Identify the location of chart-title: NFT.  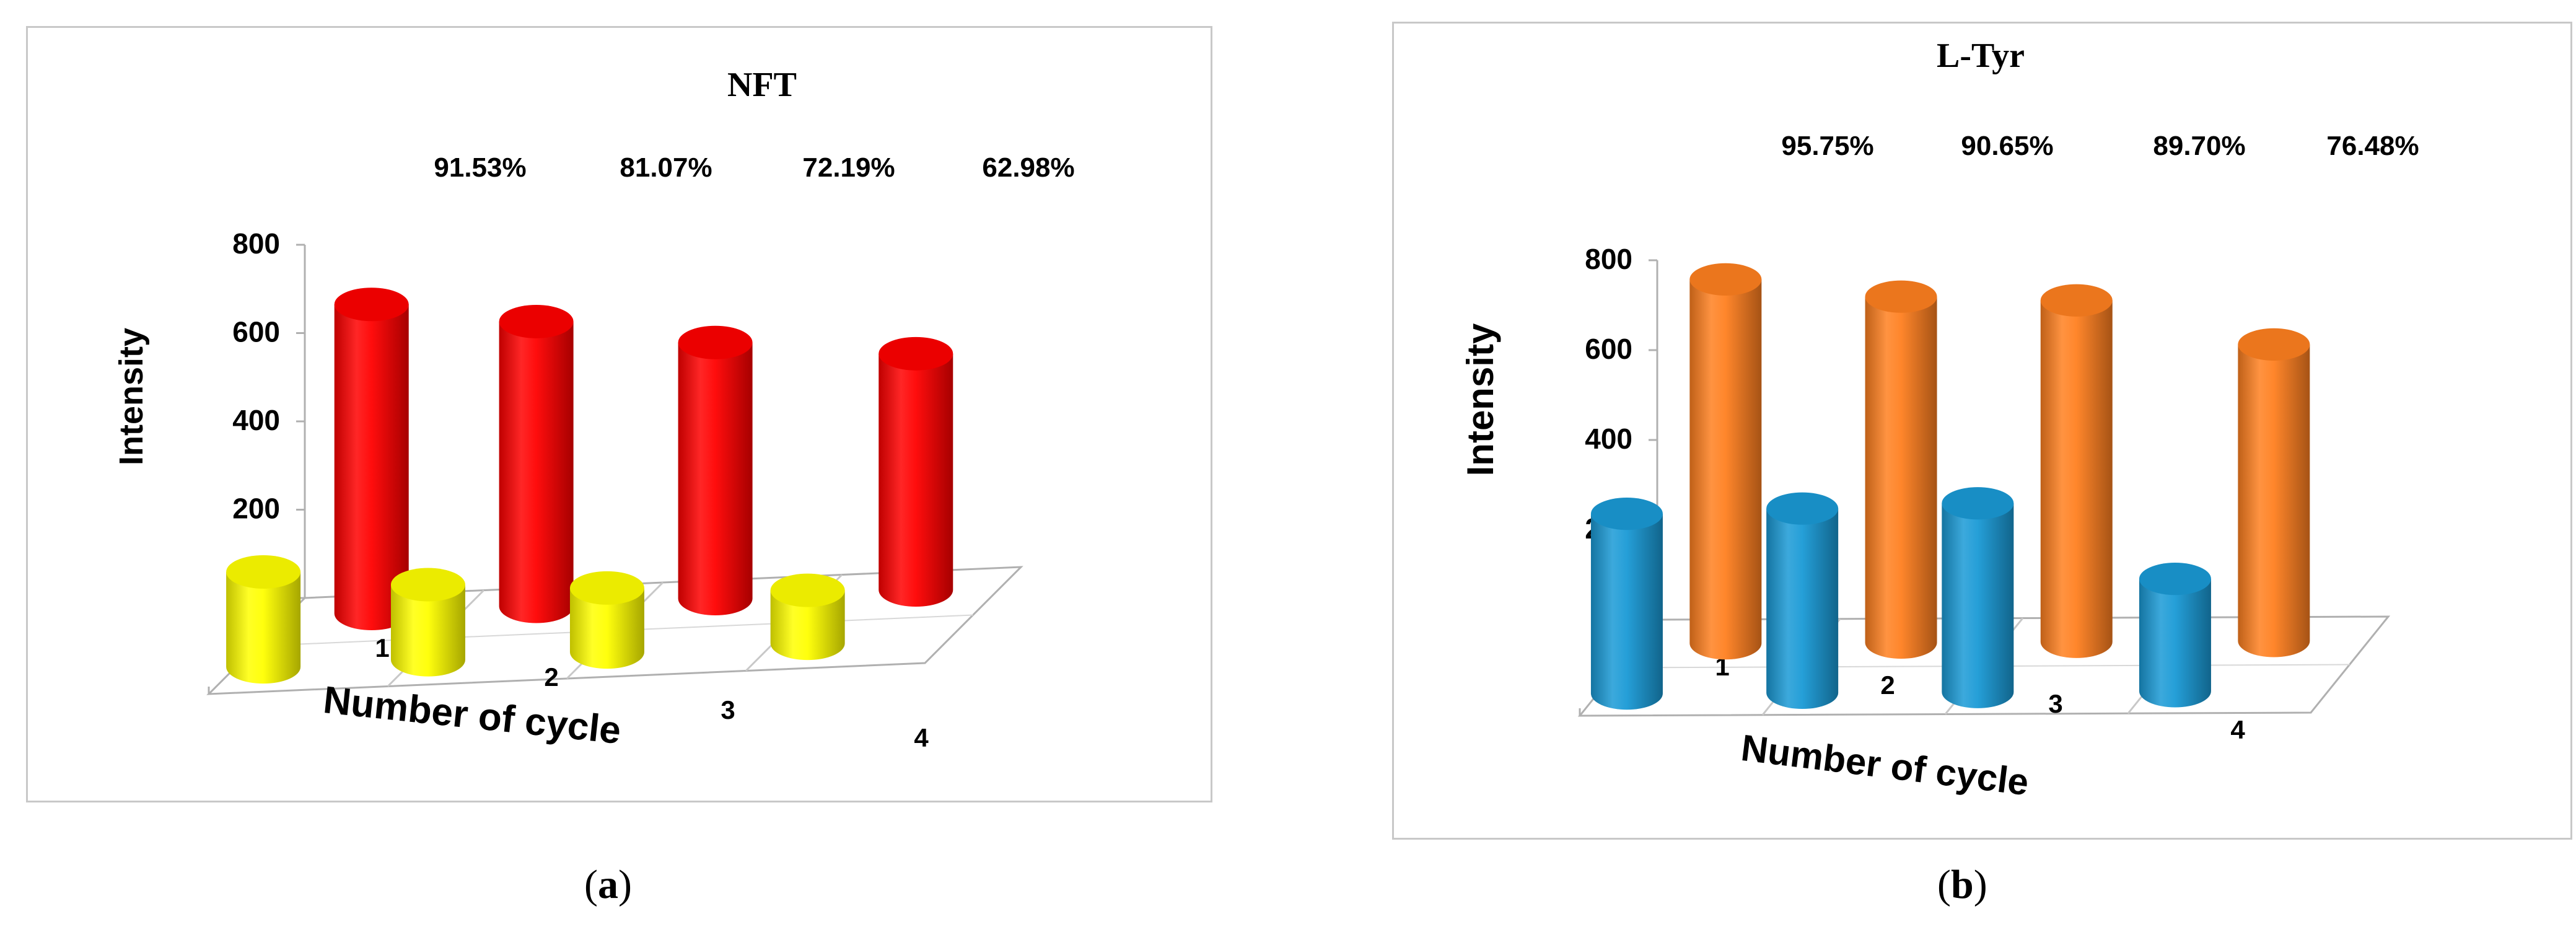
(762, 85).